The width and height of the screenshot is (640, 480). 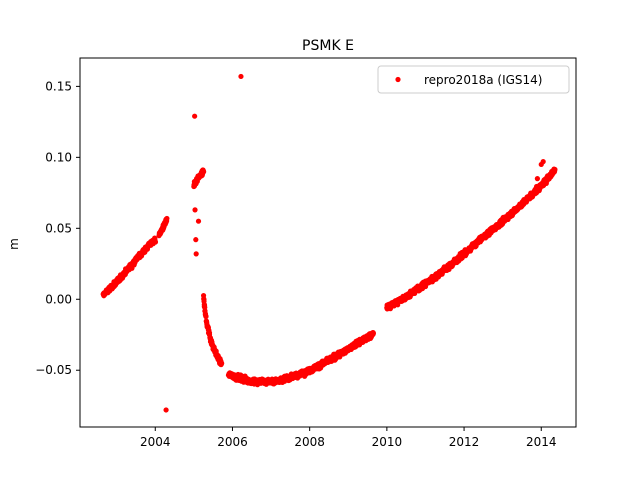 What do you see at coordinates (328, 46) in the screenshot?
I see `chart-title: PSMK E` at bounding box center [328, 46].